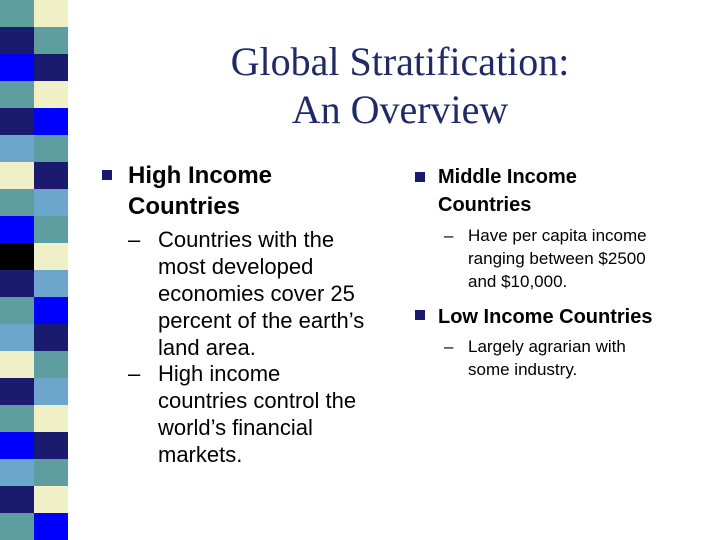 The height and width of the screenshot is (540, 720). What do you see at coordinates (545, 317) in the screenshot?
I see `heading-low-income: Low Income Countries` at bounding box center [545, 317].